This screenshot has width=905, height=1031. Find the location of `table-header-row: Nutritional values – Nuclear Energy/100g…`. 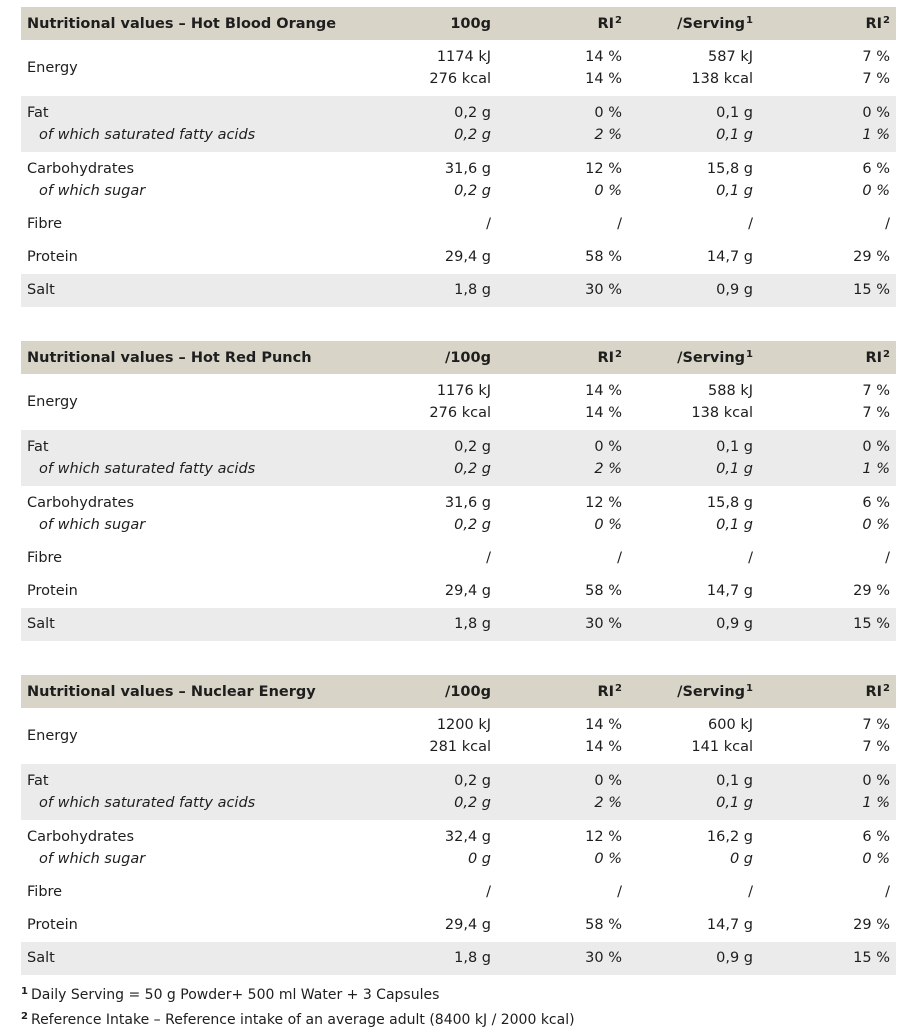

table-header-row: Nutritional values – Nuclear Energy/100g… is located at coordinates (458, 691).